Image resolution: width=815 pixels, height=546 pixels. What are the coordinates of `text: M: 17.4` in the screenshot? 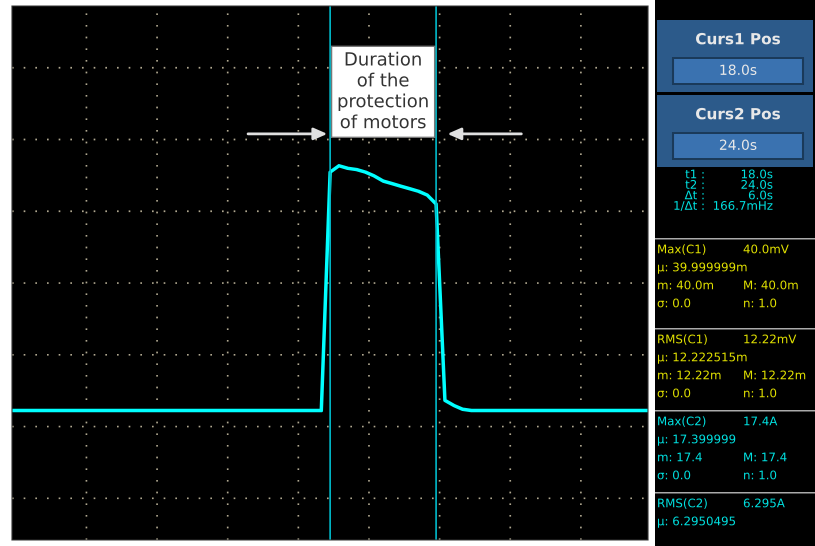 It's located at (765, 457).